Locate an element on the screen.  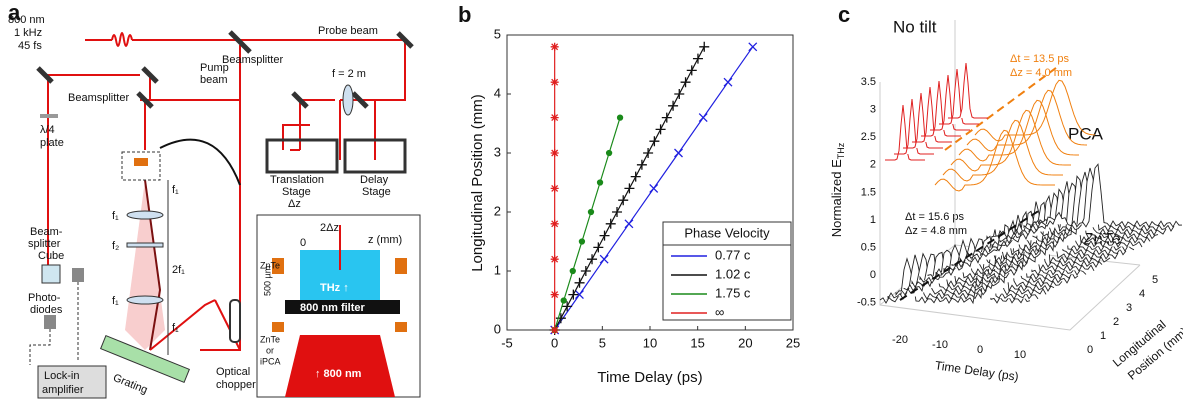
y-tick-label: 3.5 is located at coordinates (868, 82).